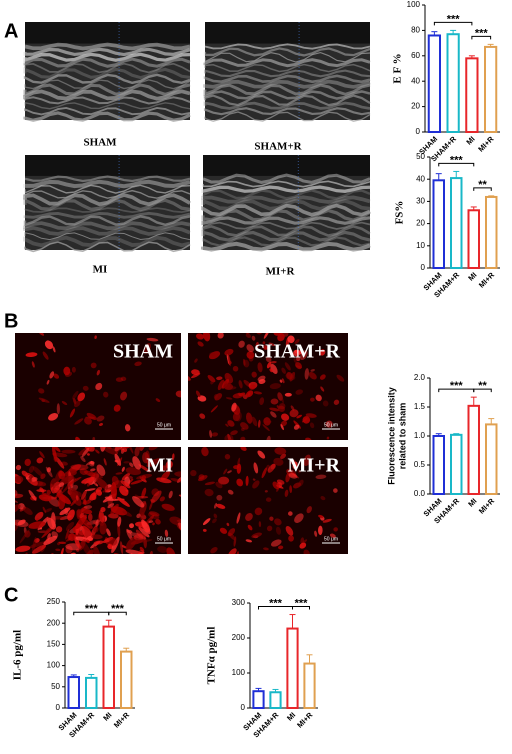  Describe the element at coordinates (415, 106) in the screenshot. I see `y-tick-label: 20` at that location.